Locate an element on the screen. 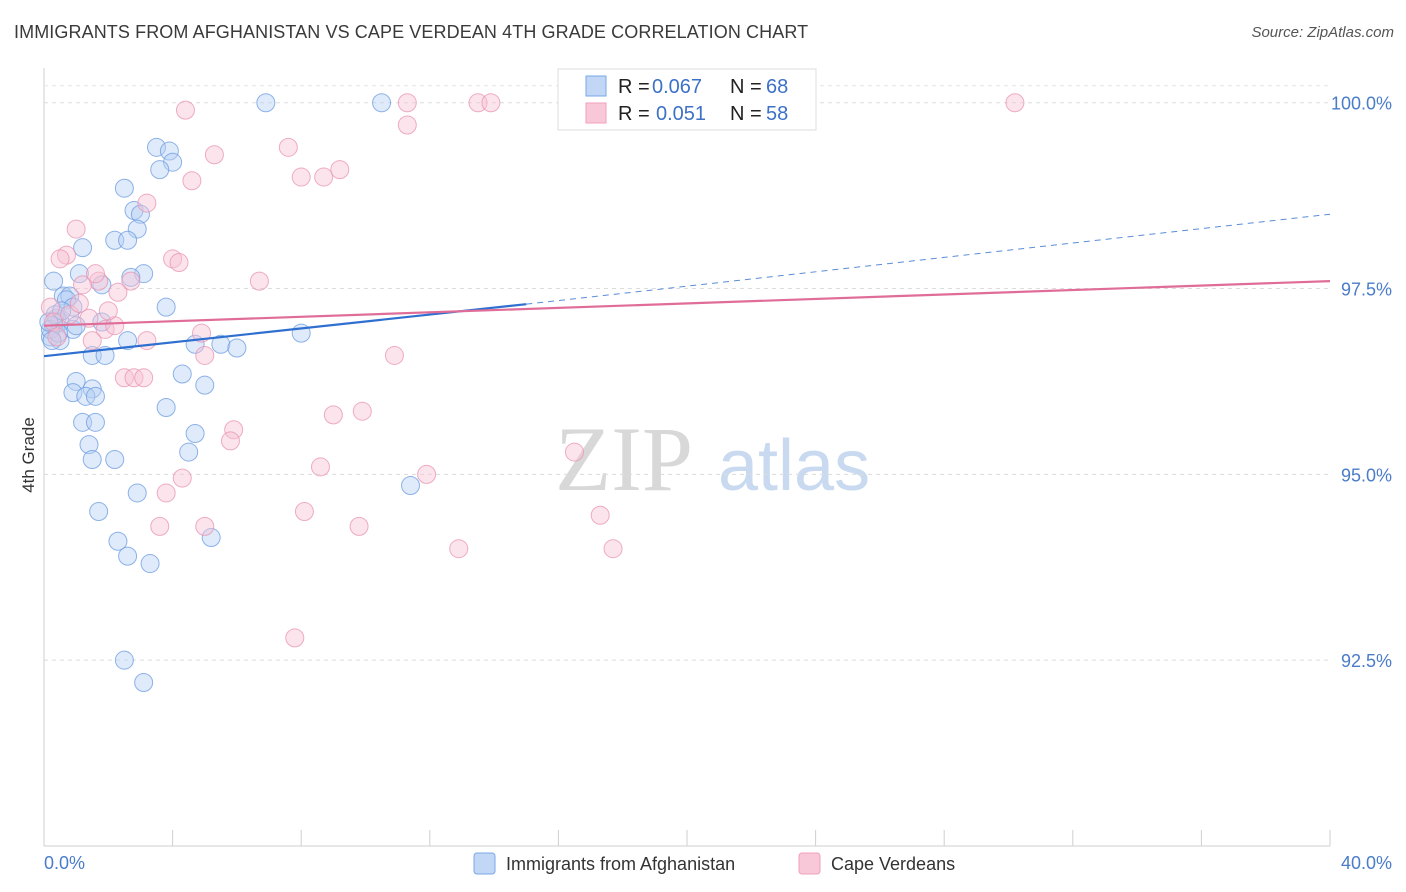 This screenshot has height=892, width=1406. y-tick-label: 100.0% is located at coordinates (1361, 104).